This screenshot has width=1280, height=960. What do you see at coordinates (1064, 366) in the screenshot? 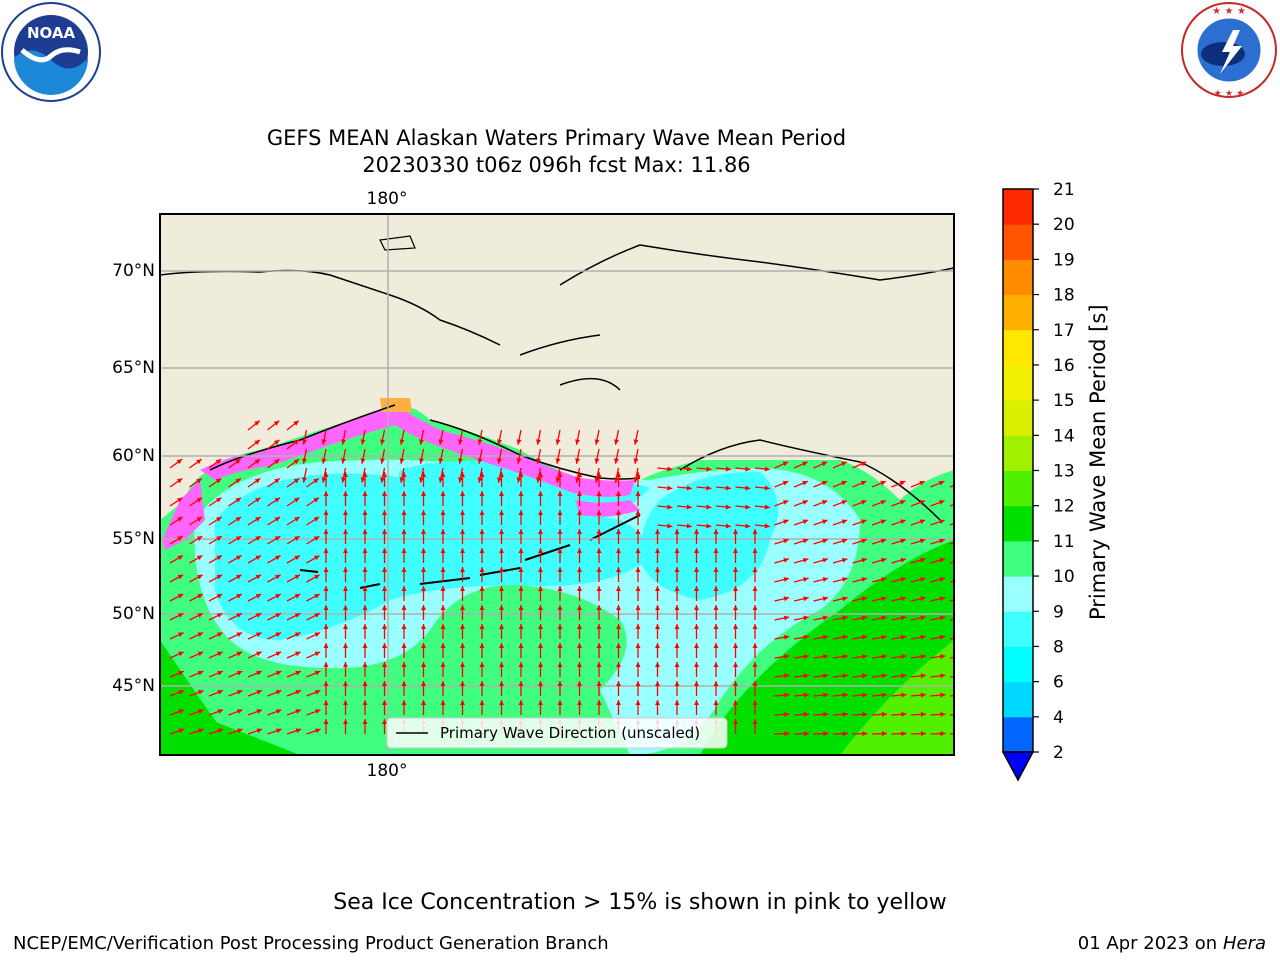
I see `colorbar-tick-label: 16` at bounding box center [1064, 366].